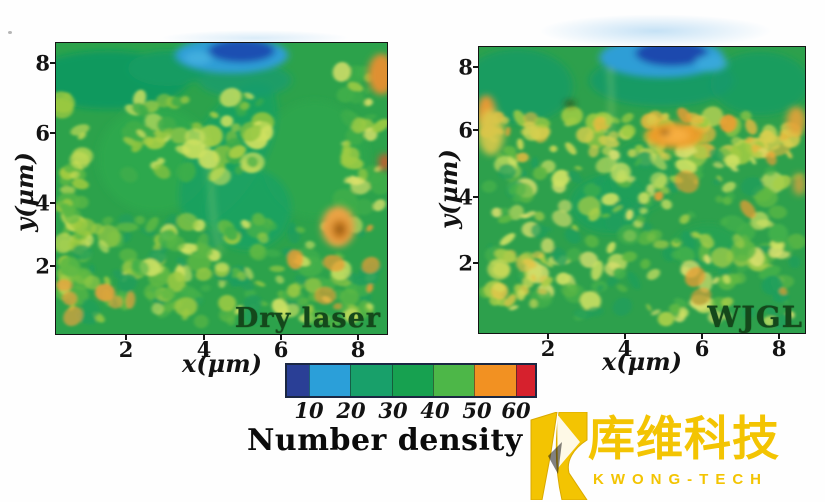 The image size is (825, 502). Describe the element at coordinates (222, 363) in the screenshot. I see `x-axis-label-left: x(μm)` at that location.